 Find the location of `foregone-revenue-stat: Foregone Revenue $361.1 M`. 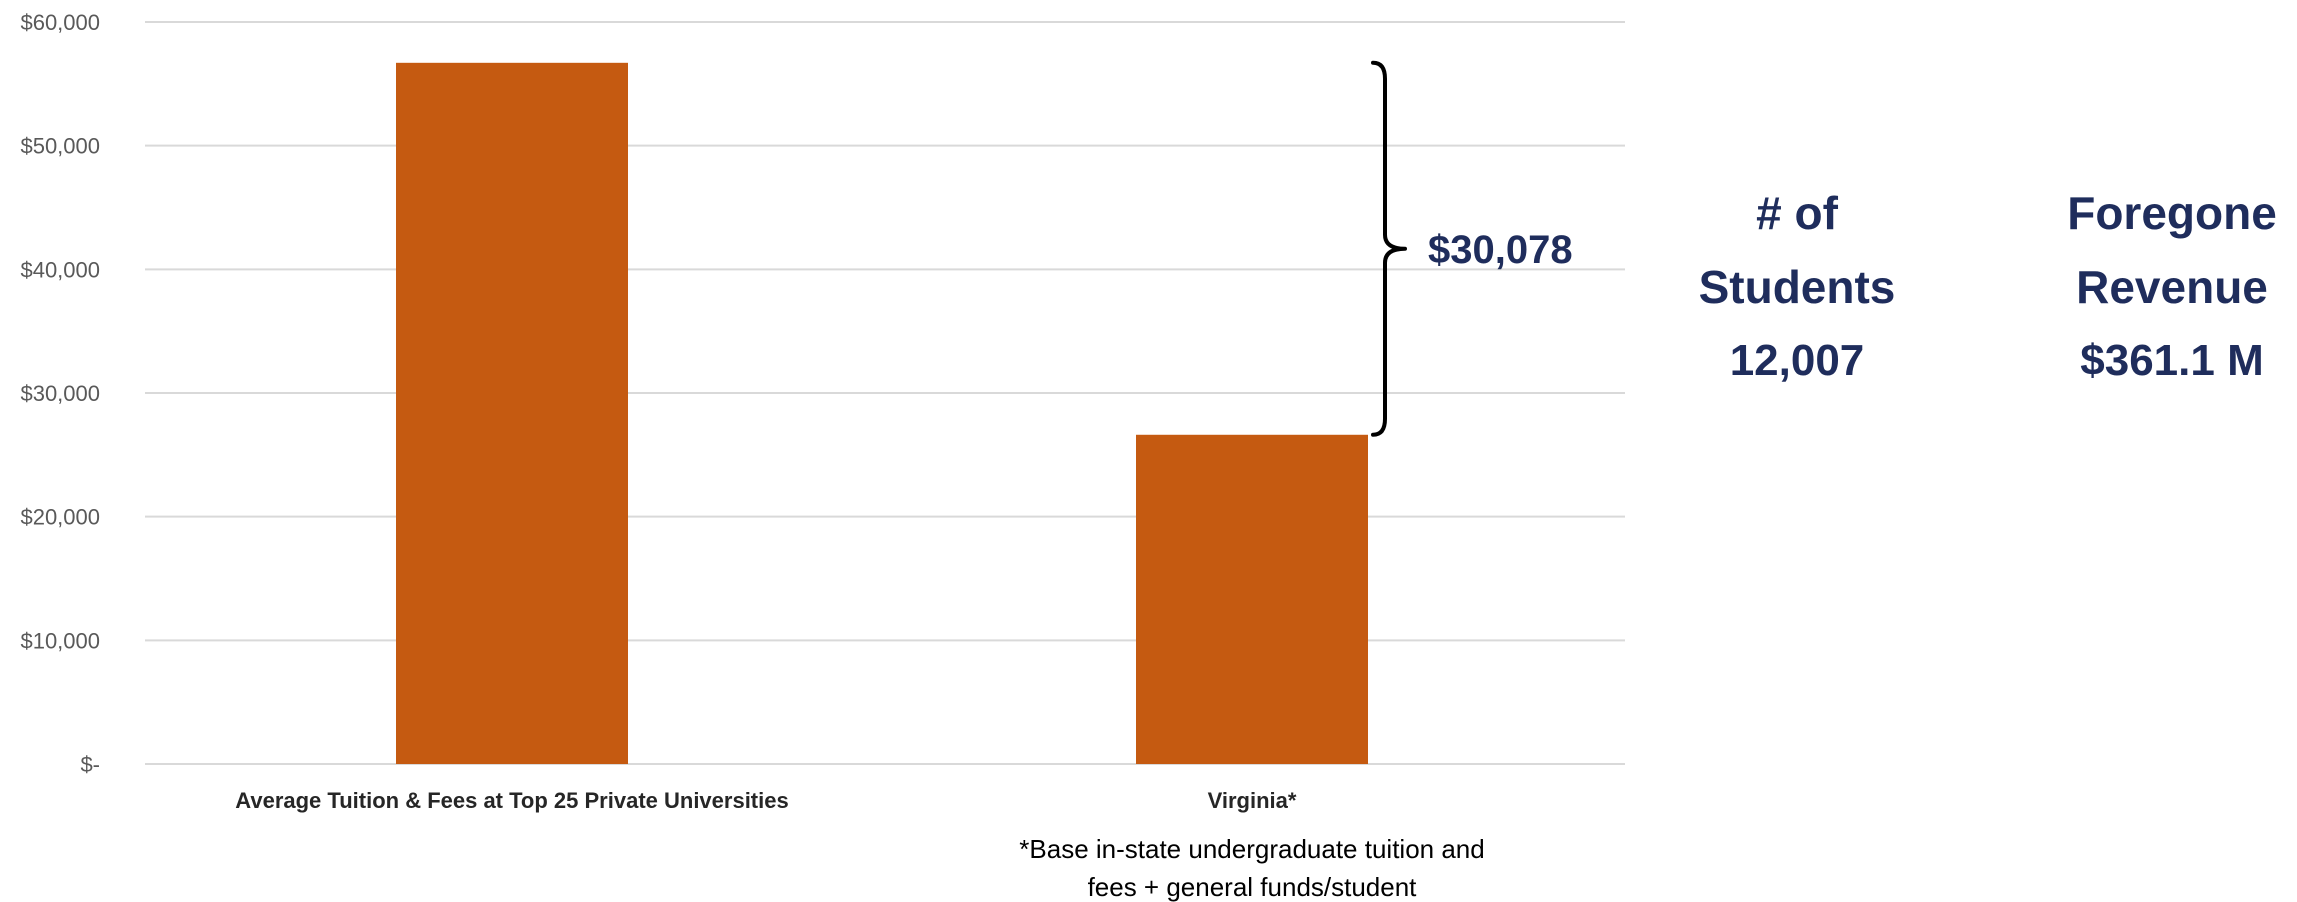

foregone-revenue-stat: Foregone Revenue $361.1 M is located at coordinates (2159, 287).